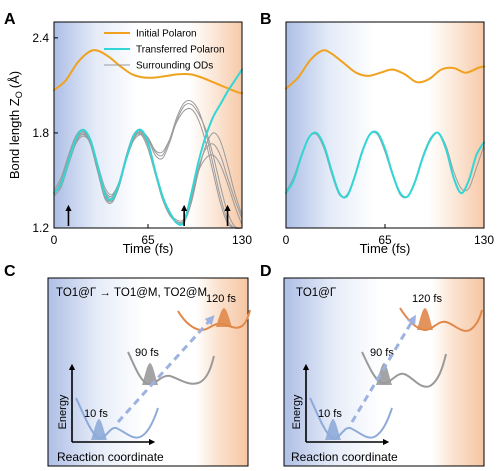 This screenshot has height=471, width=500. Describe the element at coordinates (96, 414) in the screenshot. I see `panel-c-label-10fs: 10 fs` at that location.